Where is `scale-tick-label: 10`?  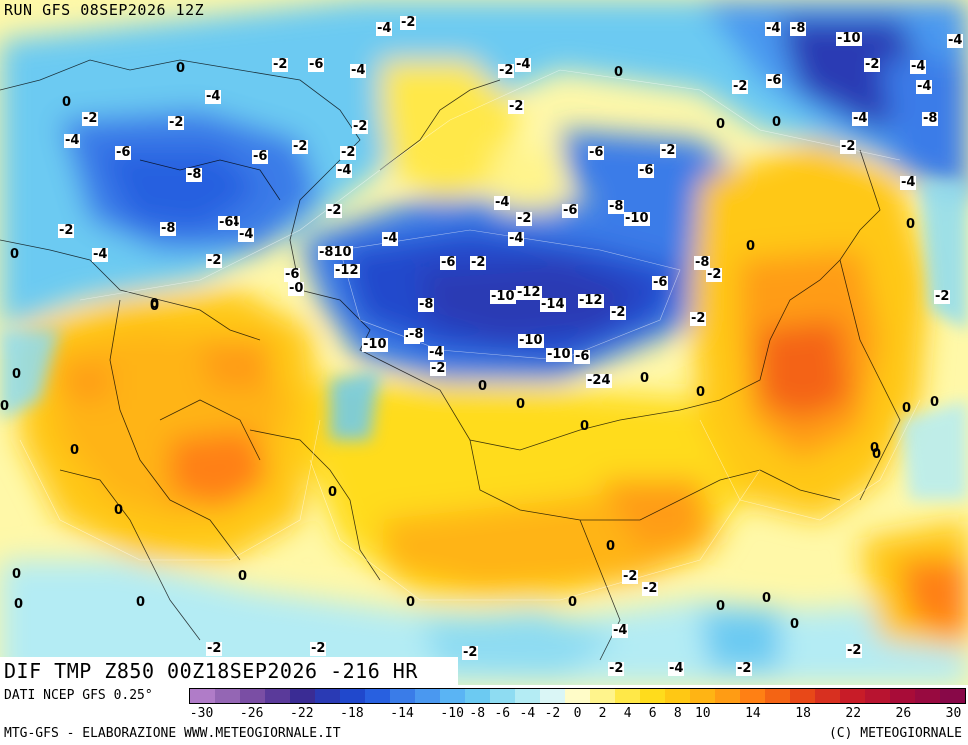 scale-tick-label: 10 is located at coordinates (702, 713).